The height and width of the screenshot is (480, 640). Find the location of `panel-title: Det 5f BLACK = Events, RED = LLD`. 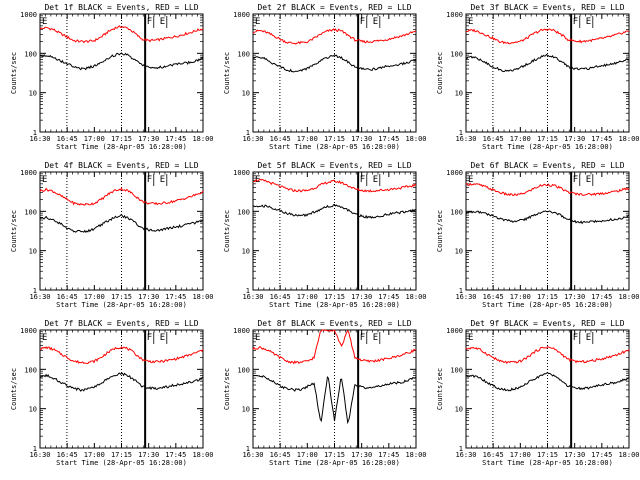

panel-title: Det 5f BLACK = Events, RED = LLD is located at coordinates (334, 165).